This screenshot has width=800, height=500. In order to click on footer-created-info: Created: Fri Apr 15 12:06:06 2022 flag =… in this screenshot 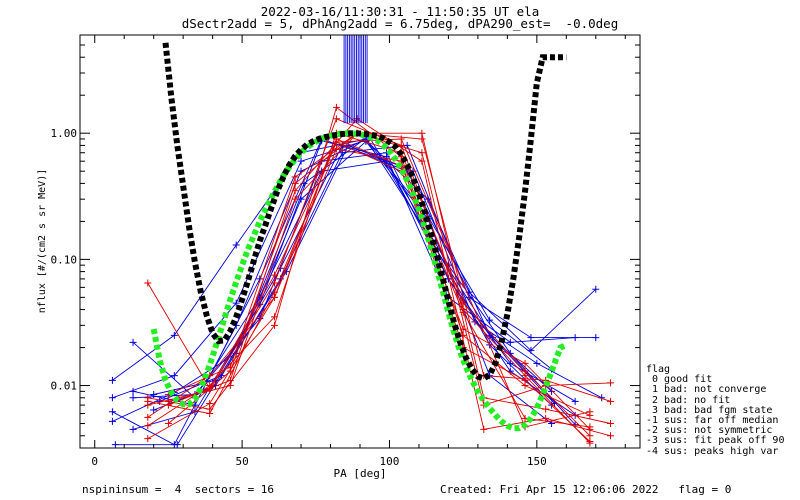, I will do `click(586, 489)`.